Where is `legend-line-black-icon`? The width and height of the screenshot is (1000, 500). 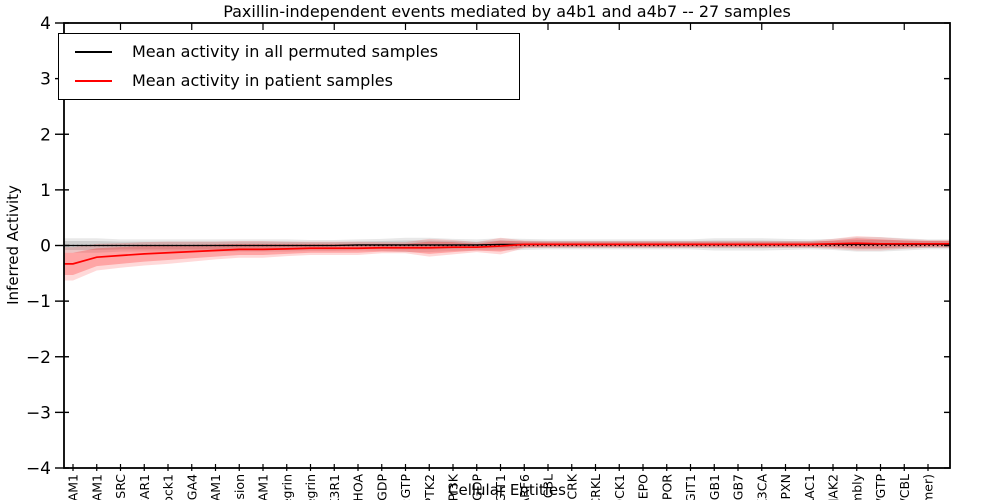
legend-line-black-icon is located at coordinates (93, 52).